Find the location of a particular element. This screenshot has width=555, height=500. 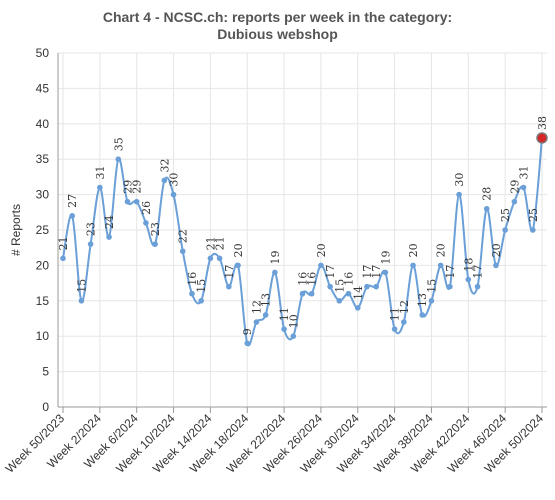

chart-subtitle: Dubious webshop is located at coordinates (277, 34).